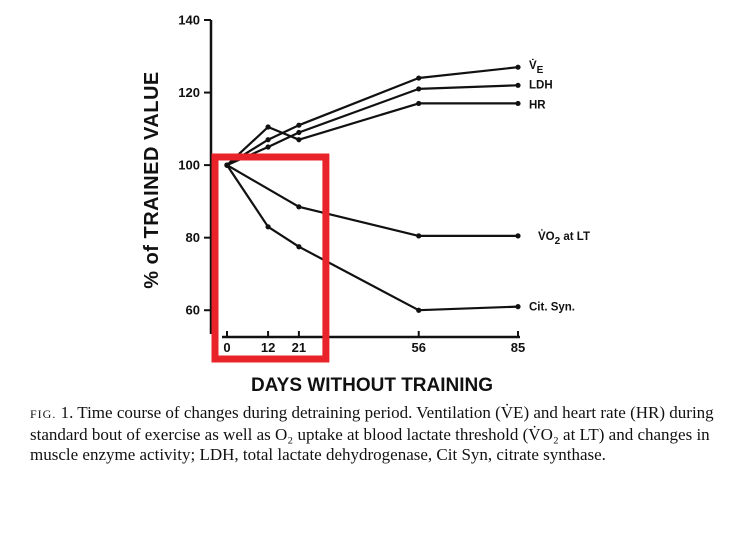  Describe the element at coordinates (564, 238) in the screenshot. I see `series-label-3: V̇O2 at LT` at that location.